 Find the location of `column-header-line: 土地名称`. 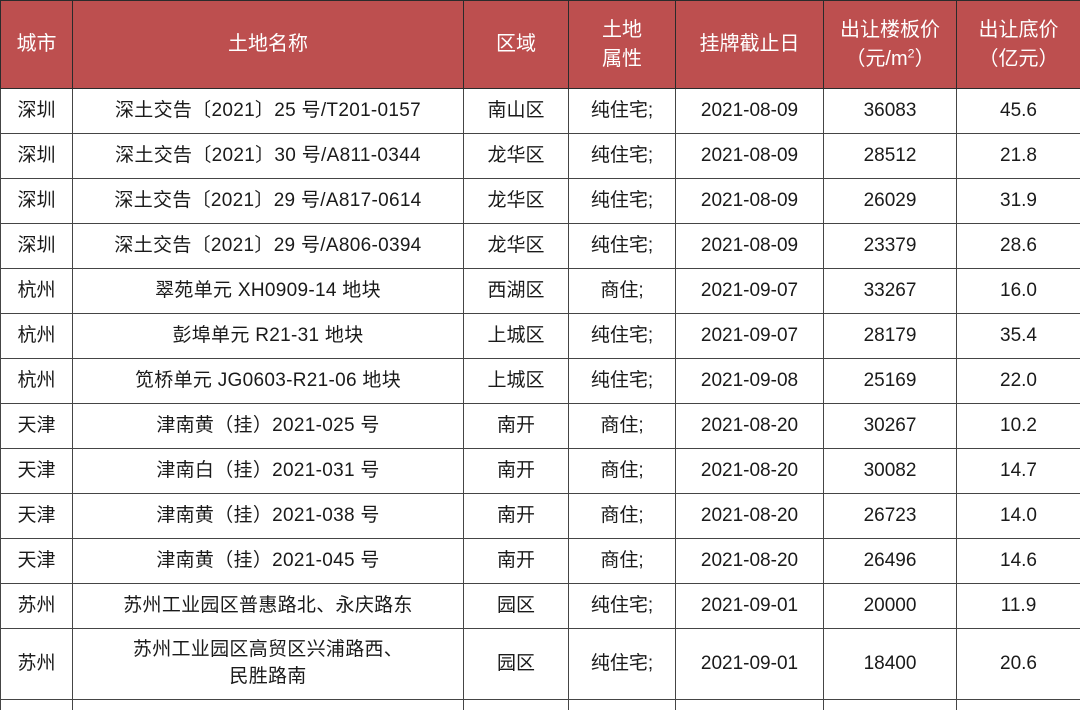

column-header-line: 土地名称 is located at coordinates (268, 44).